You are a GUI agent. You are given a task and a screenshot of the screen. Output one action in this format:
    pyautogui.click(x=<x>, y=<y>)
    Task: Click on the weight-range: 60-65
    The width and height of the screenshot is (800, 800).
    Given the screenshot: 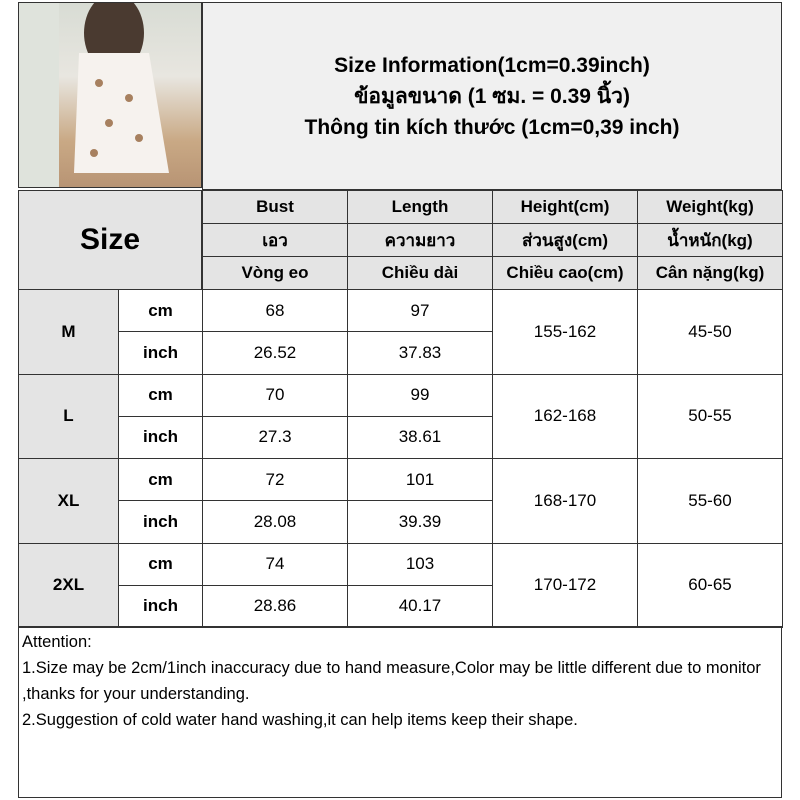 What is the action you would take?
    pyautogui.click(x=710, y=585)
    